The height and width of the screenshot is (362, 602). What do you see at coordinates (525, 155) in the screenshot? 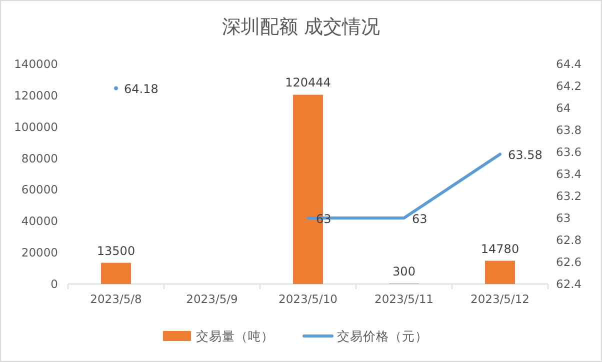
I see `data-label: 63.58` at bounding box center [525, 155].